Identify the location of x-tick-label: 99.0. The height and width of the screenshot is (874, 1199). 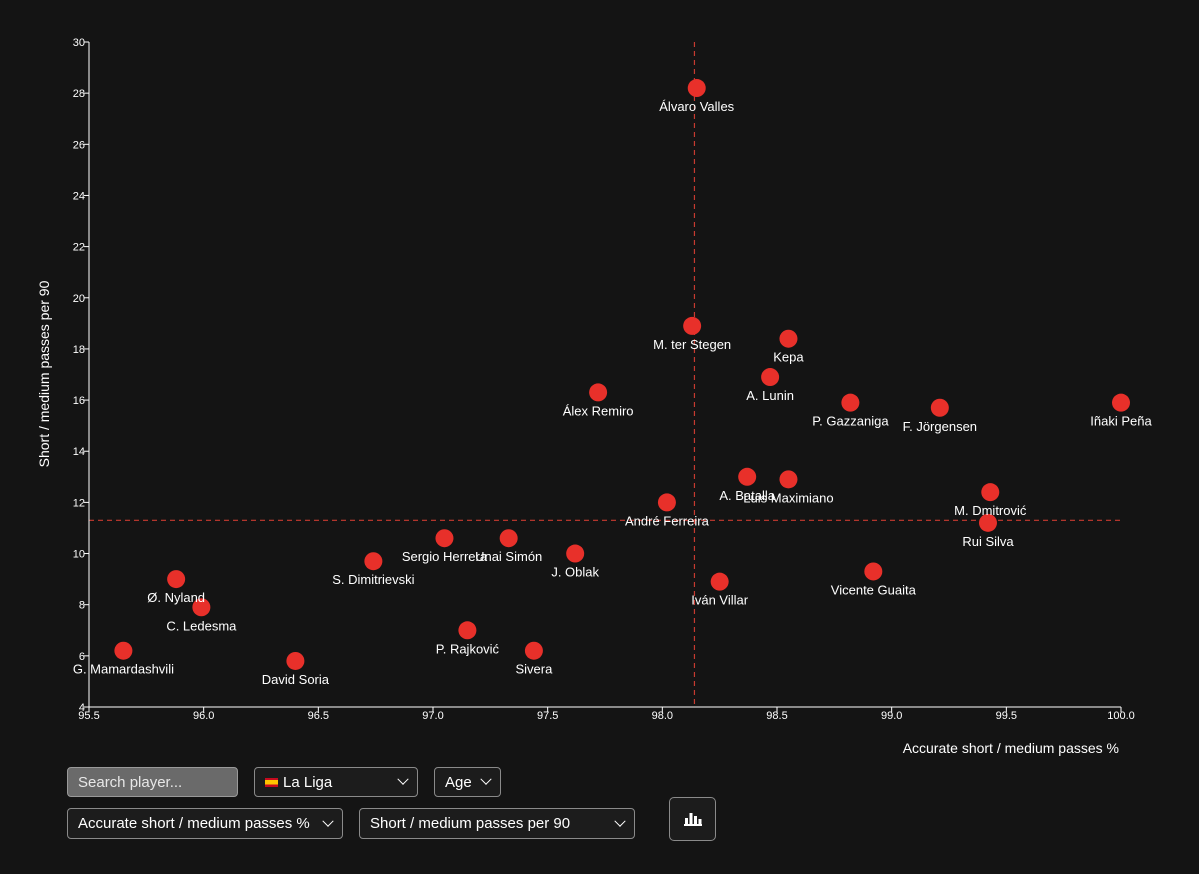
(891, 716).